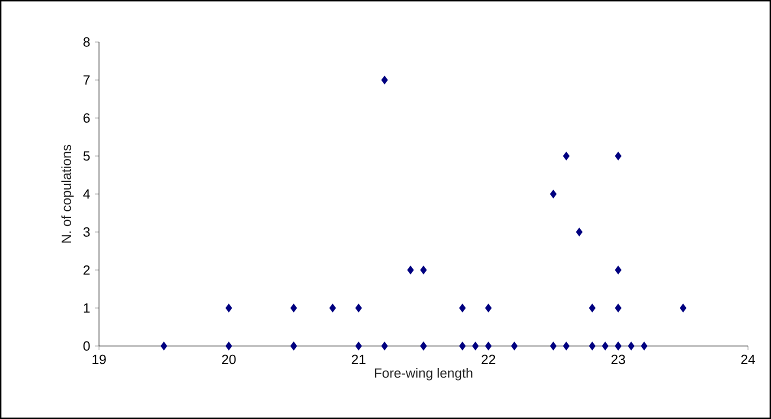  Describe the element at coordinates (87, 118) in the screenshot. I see `y-tick-label: 6` at that location.